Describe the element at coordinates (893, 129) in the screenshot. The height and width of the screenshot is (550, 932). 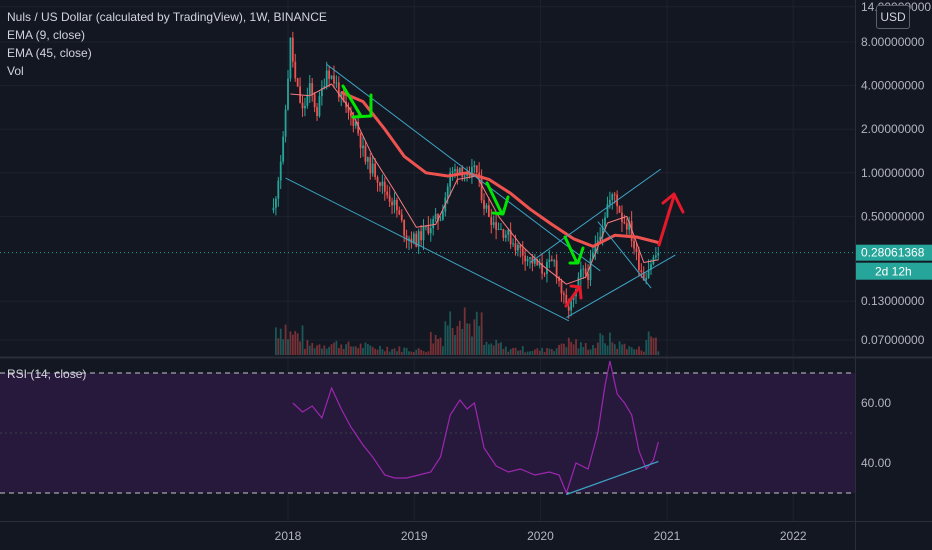
I see `price-axis-label: 2.00000000` at that location.